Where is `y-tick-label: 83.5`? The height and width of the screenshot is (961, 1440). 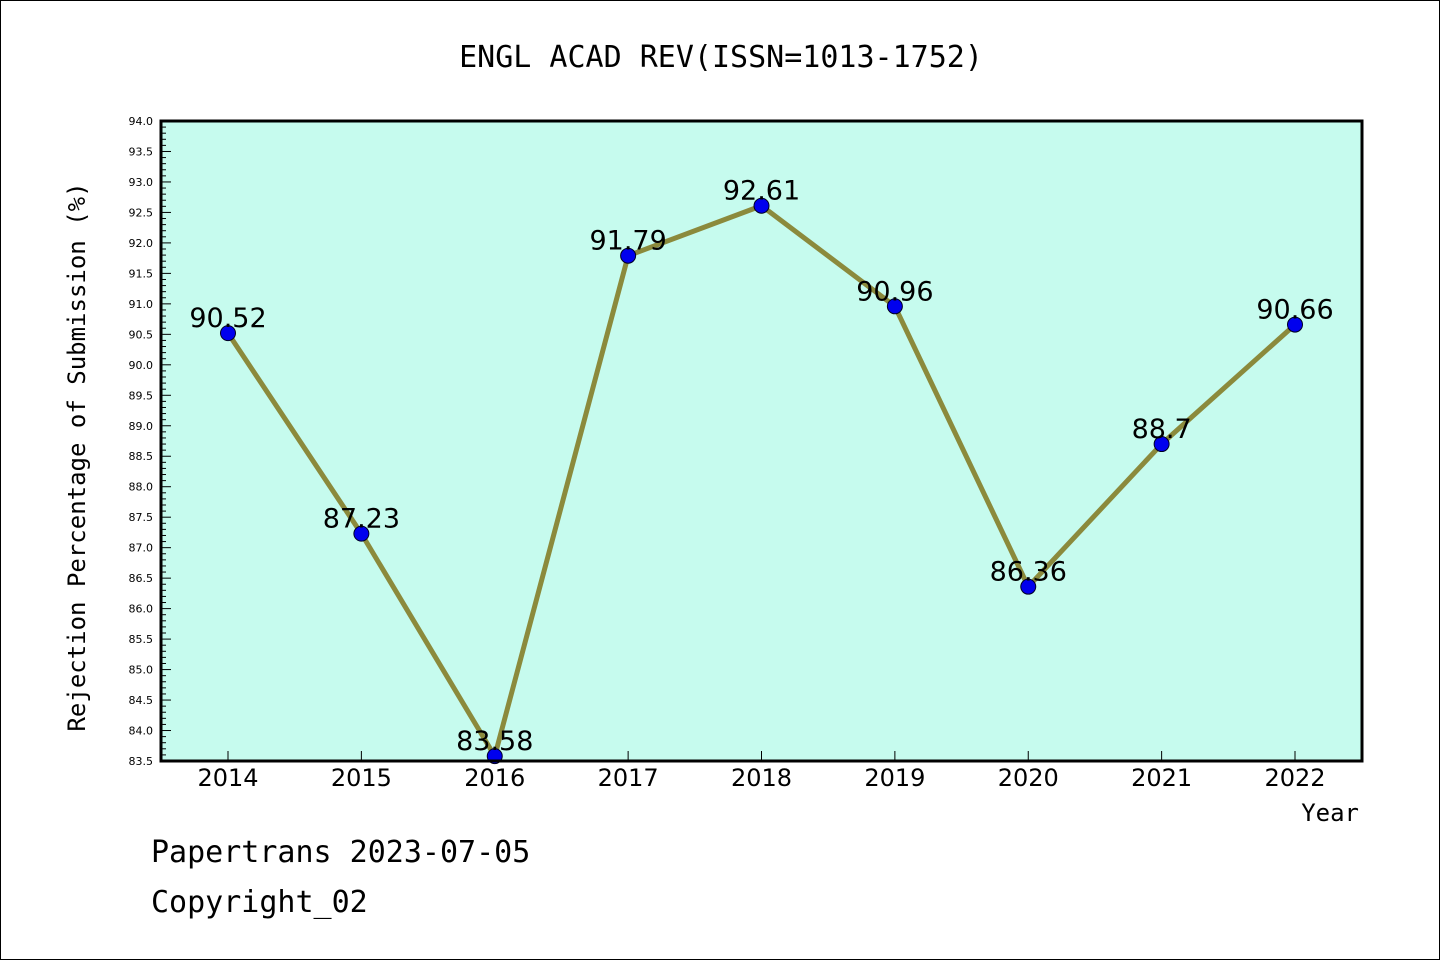
y-tick-label: 83.5 is located at coordinates (141, 761).